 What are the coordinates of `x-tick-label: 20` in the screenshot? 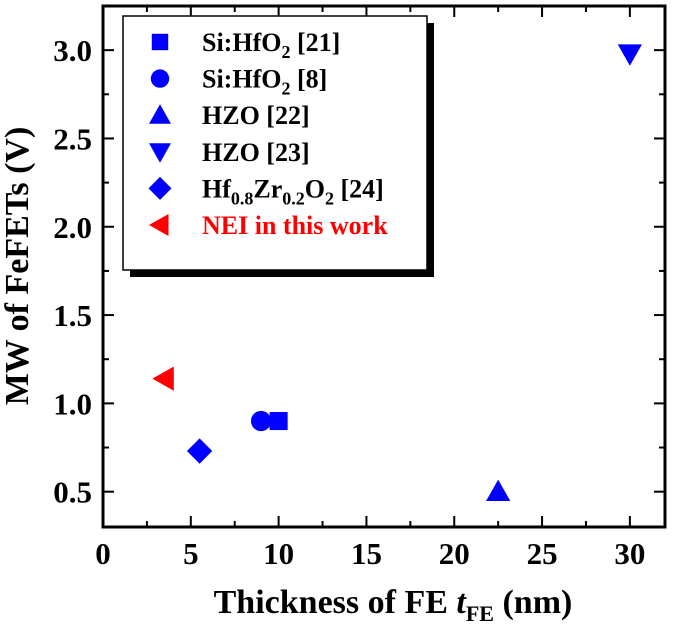 It's located at (454, 553).